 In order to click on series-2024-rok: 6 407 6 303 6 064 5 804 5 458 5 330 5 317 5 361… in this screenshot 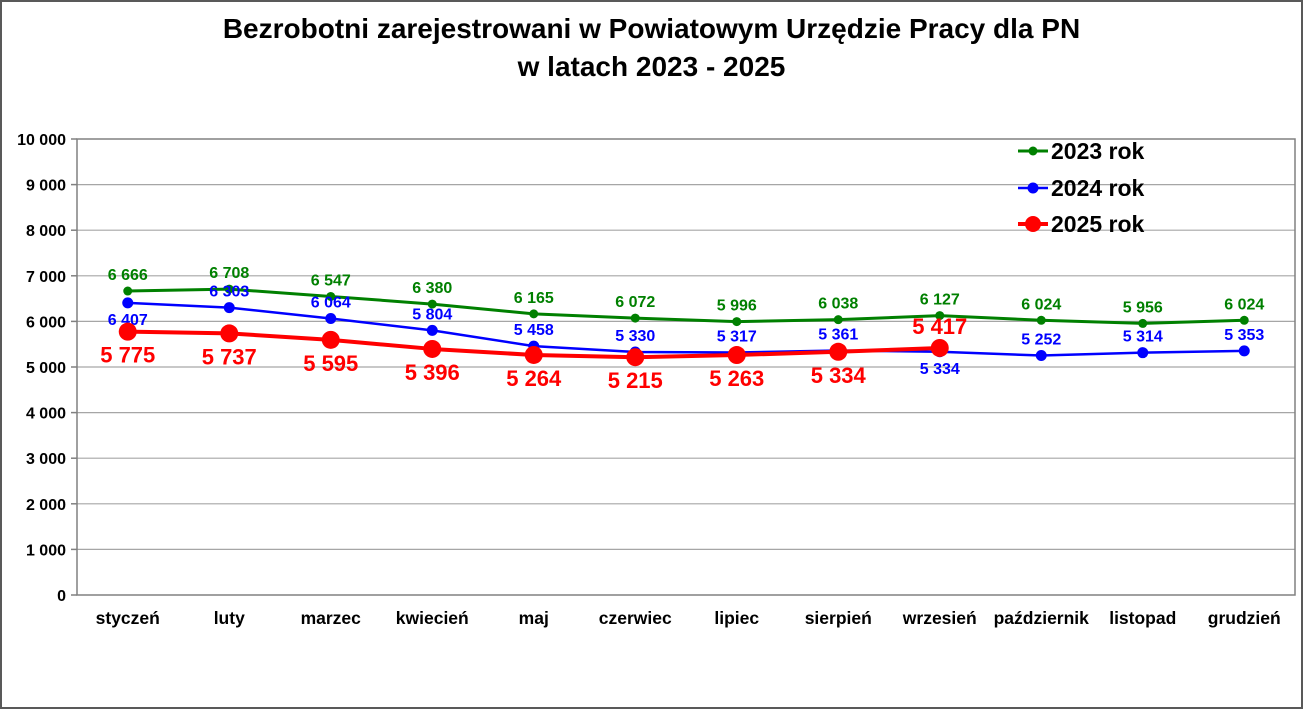, I will do `click(686, 331)`.